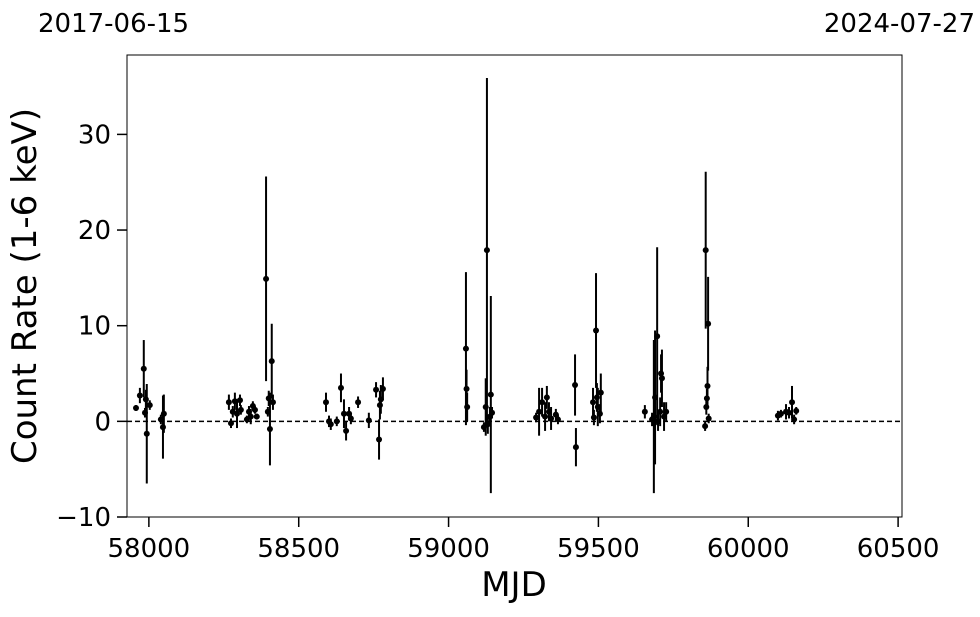  Describe the element at coordinates (514, 585) in the screenshot. I see `x-axis-label: MJD` at that location.